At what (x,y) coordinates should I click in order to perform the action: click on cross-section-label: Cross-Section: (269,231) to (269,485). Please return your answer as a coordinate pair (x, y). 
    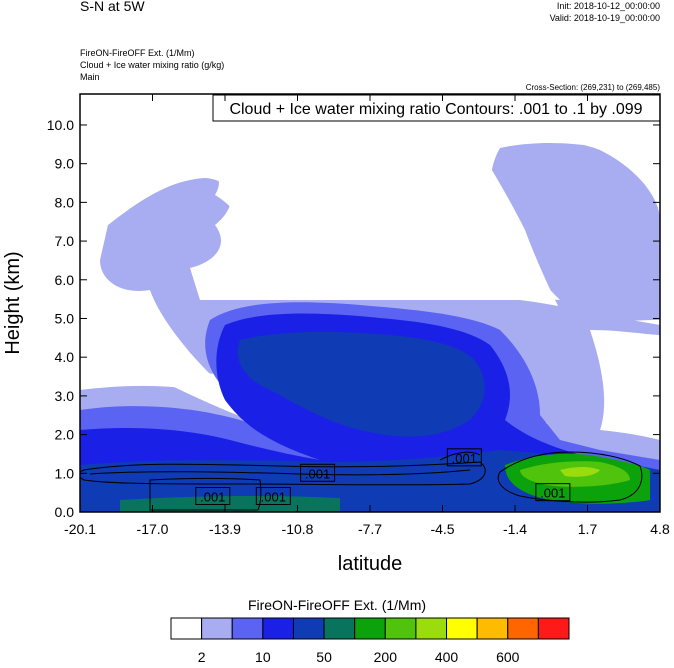
    Looking at the image, I should click on (592, 87).